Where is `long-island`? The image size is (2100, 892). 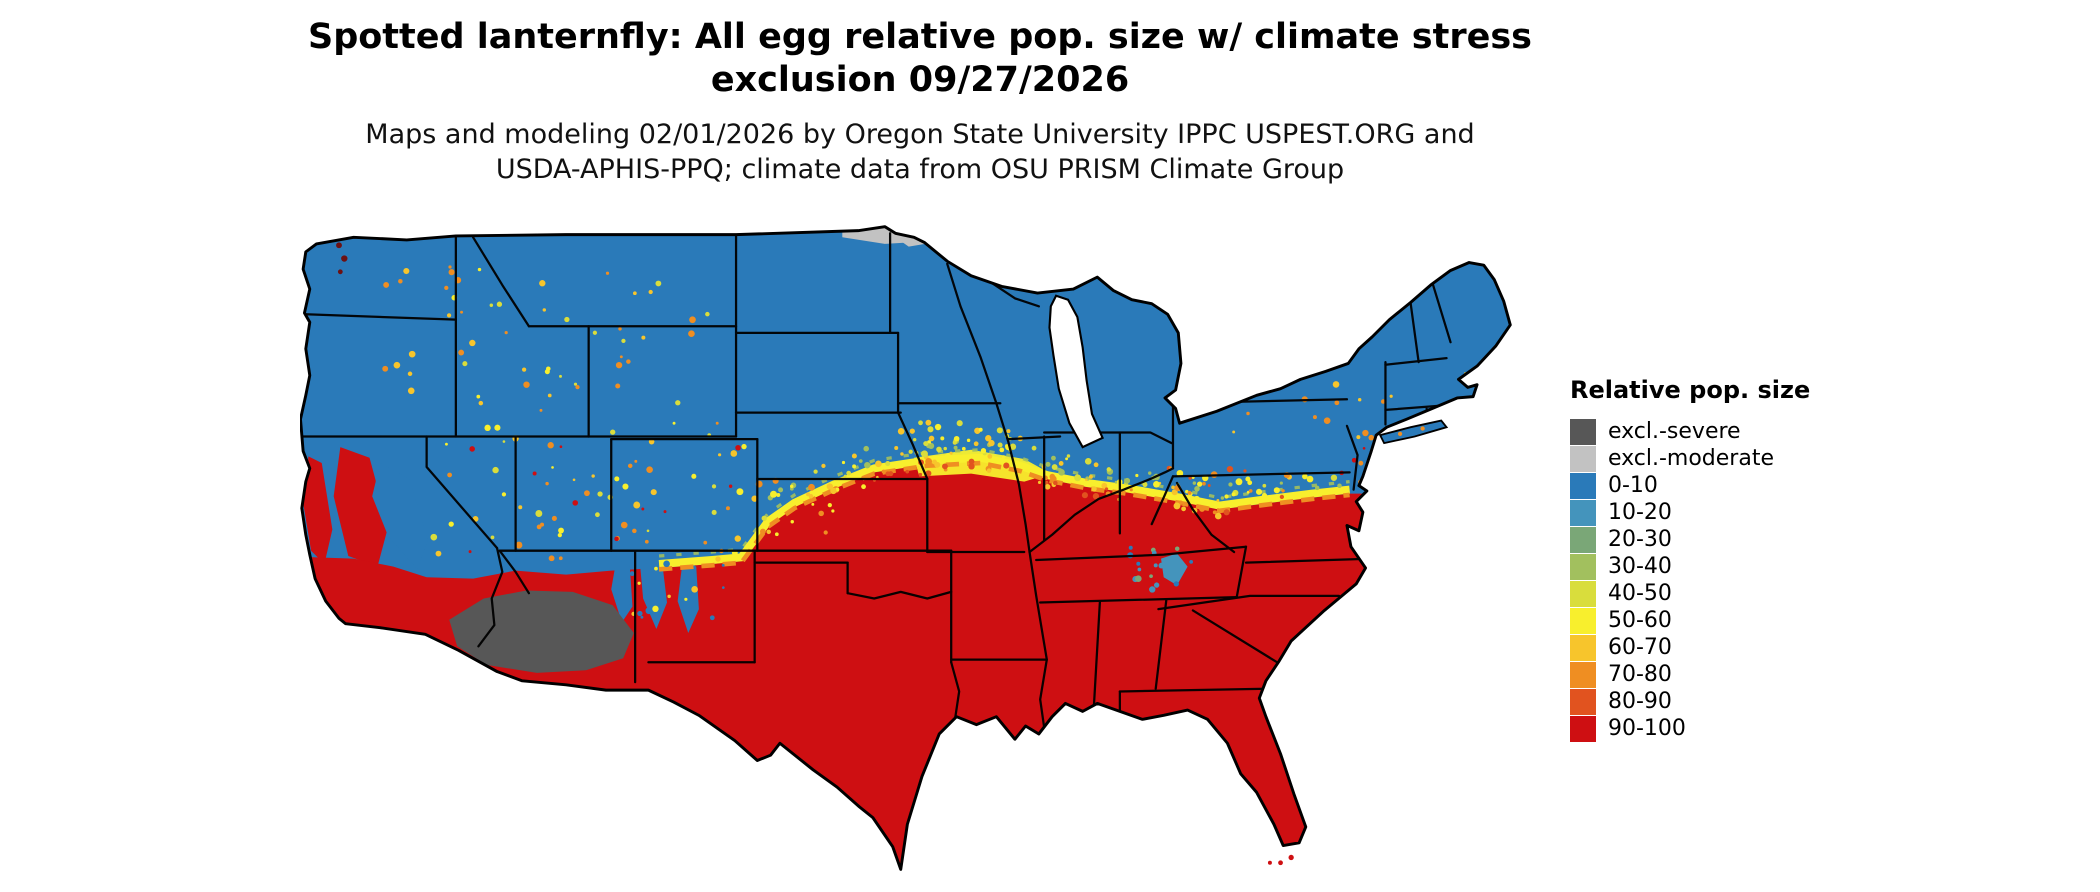 long-island is located at coordinates (1413, 432).